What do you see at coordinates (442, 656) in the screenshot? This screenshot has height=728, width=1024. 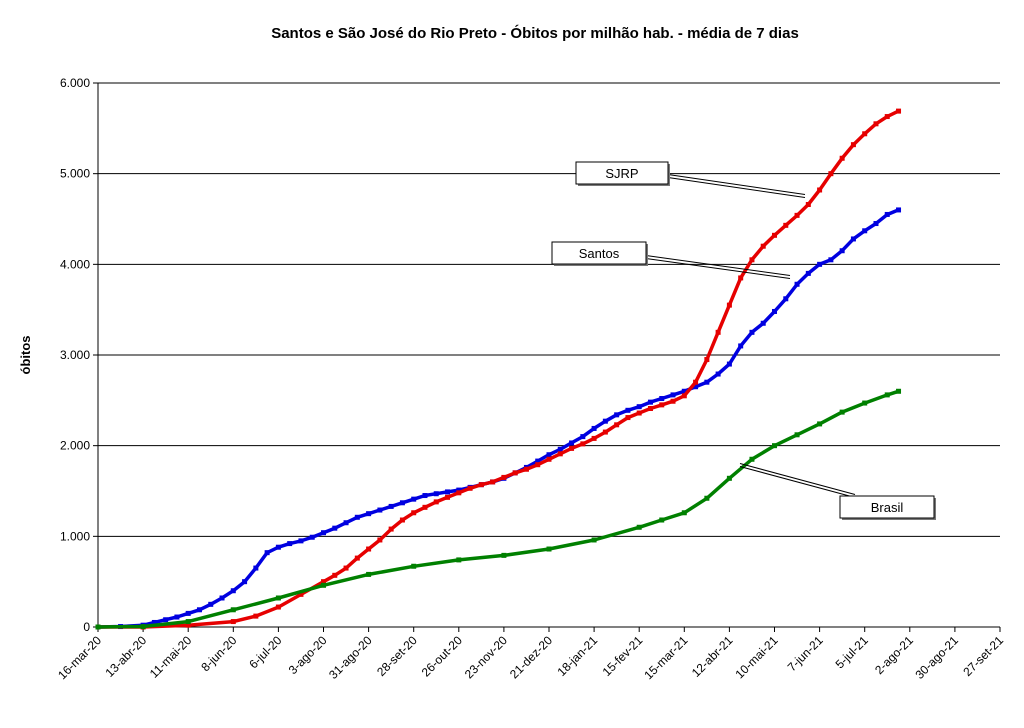 I see `x-tick-label: 26-out-20` at bounding box center [442, 656].